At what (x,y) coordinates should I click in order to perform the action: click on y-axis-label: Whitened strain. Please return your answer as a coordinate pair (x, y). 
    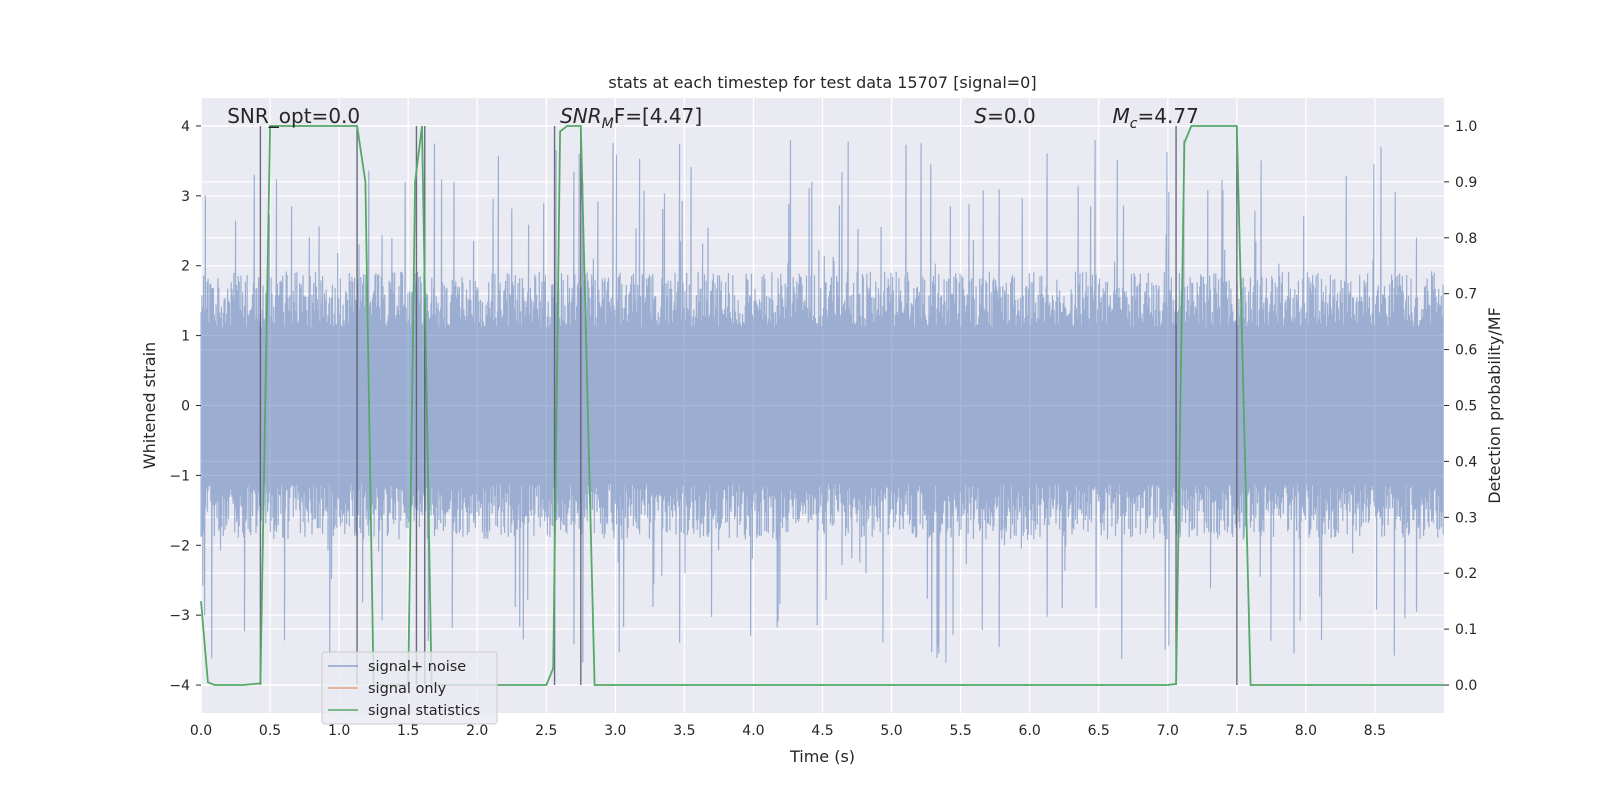
    Looking at the image, I should click on (149, 405).